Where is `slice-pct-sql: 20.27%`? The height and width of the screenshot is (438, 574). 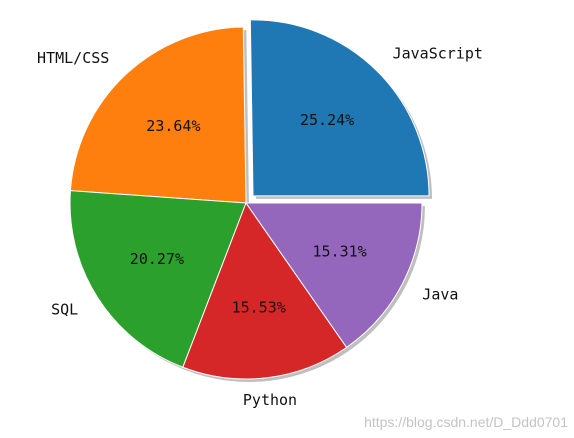
slice-pct-sql: 20.27% is located at coordinates (157, 259).